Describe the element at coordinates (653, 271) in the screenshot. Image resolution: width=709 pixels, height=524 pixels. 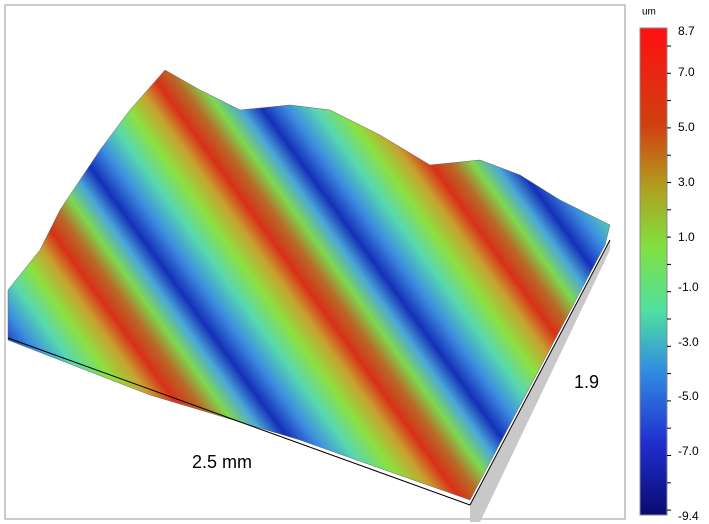
I see `colorbar` at that location.